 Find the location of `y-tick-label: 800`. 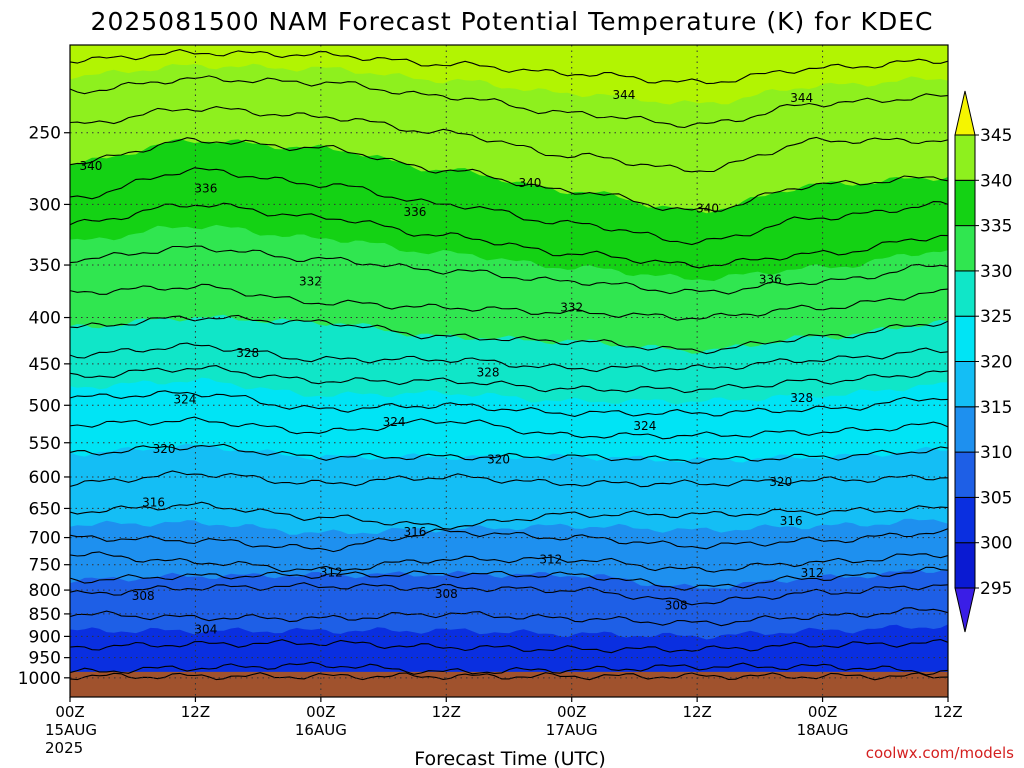

y-tick-label: 800 is located at coordinates (45, 591).